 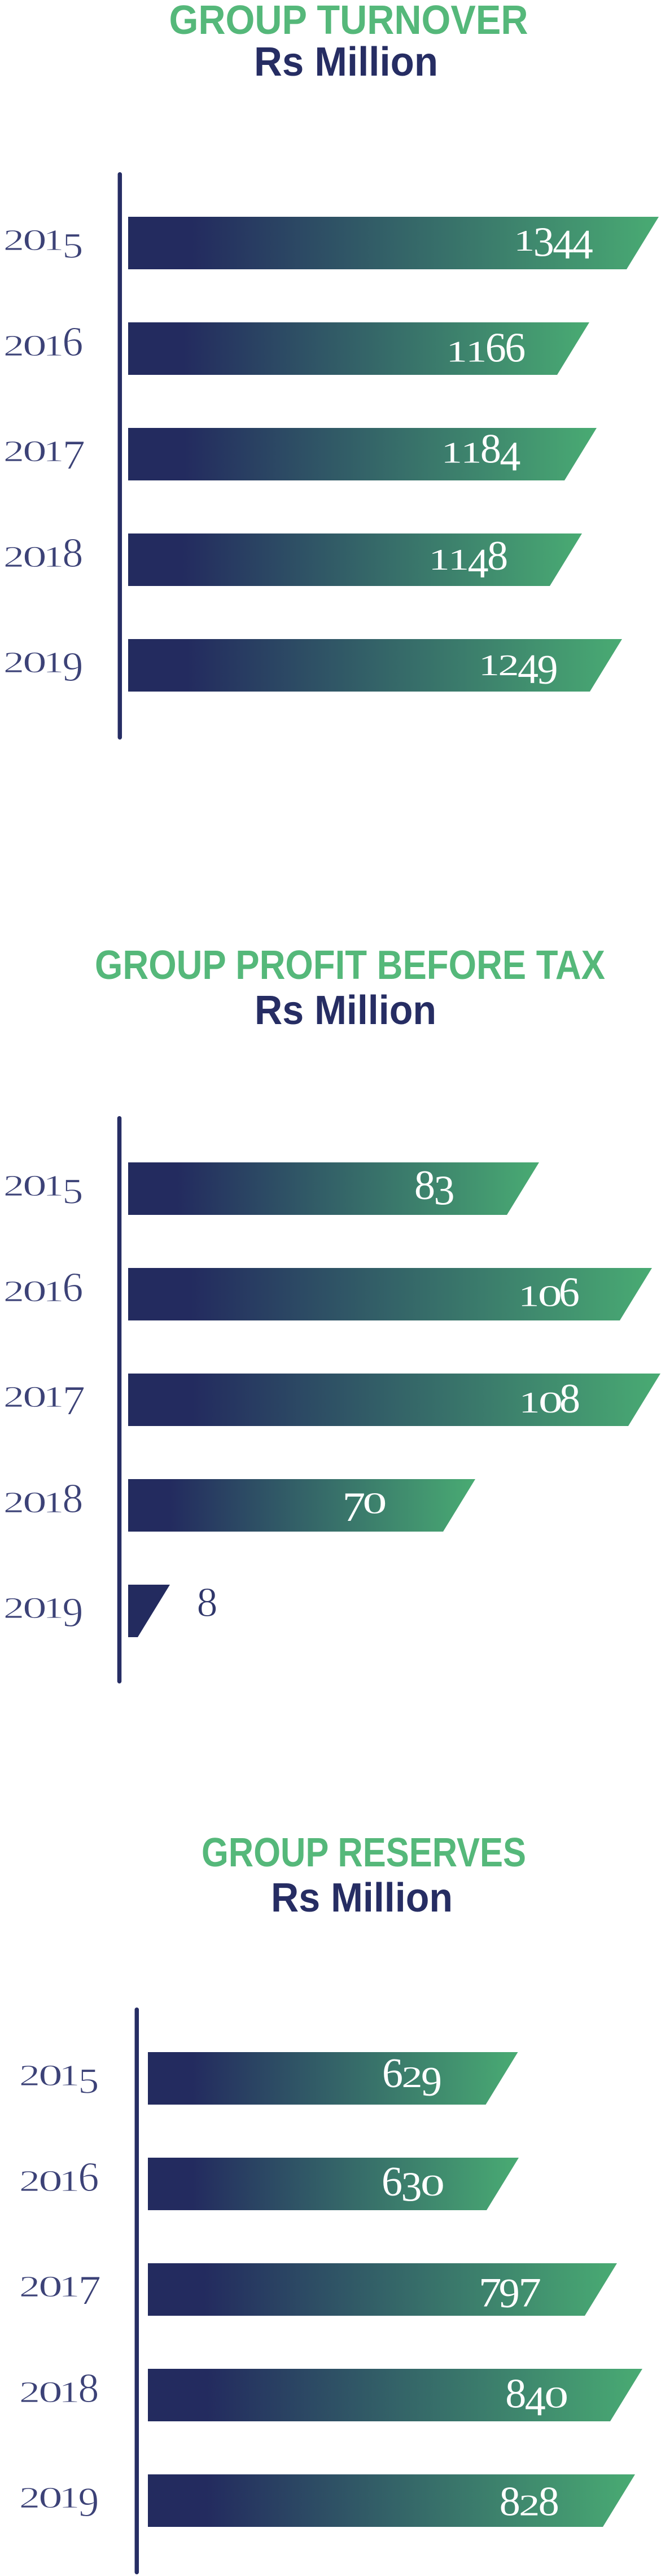 I want to click on svg-text: GROUP TURNOVER, so click(x=348, y=21).